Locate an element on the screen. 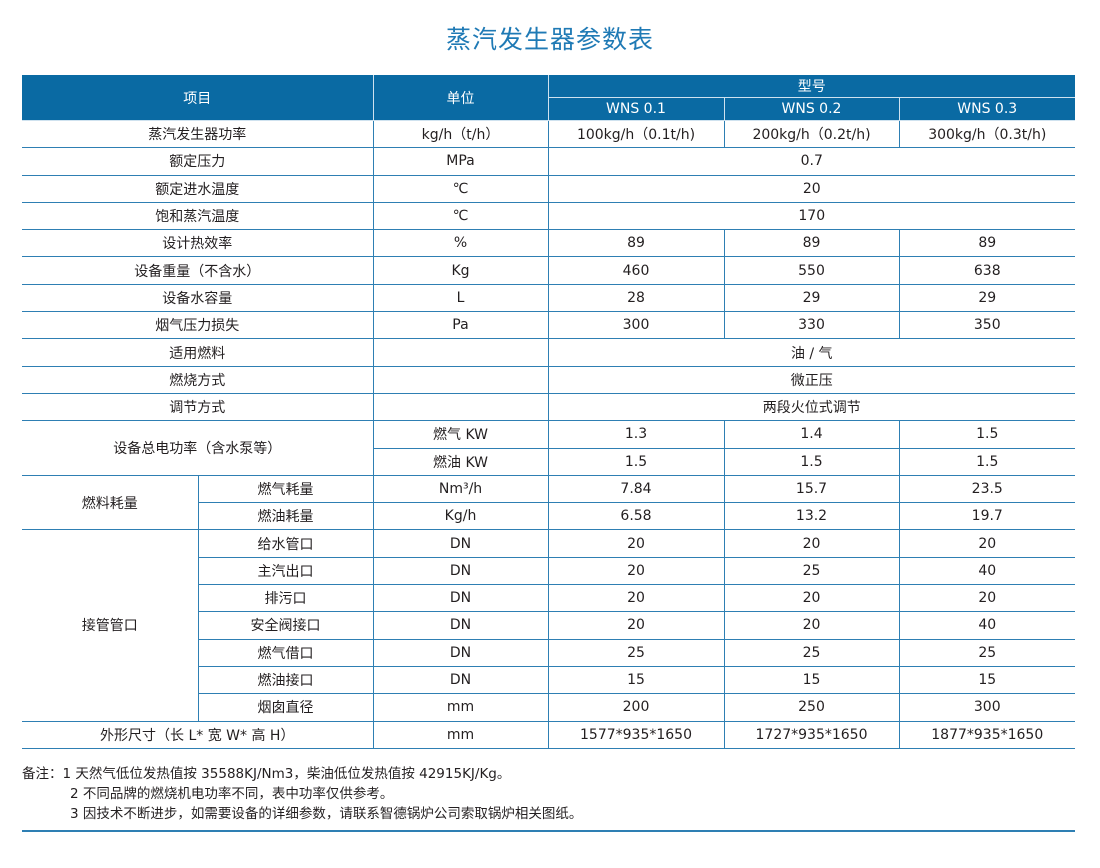  table-row: 设计热效率% 89 89 89 is located at coordinates (548, 243).